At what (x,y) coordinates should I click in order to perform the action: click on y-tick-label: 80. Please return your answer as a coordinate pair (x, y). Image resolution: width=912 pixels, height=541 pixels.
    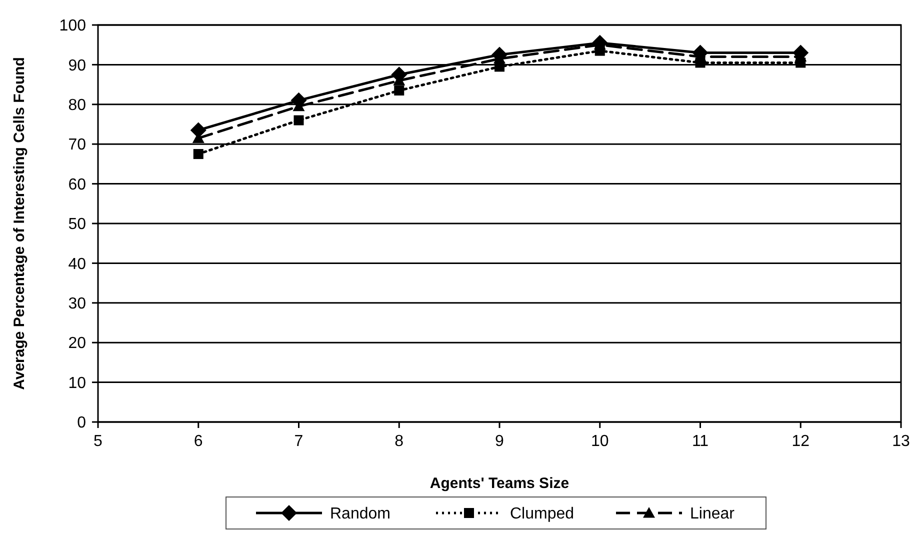
    Looking at the image, I should click on (77, 105).